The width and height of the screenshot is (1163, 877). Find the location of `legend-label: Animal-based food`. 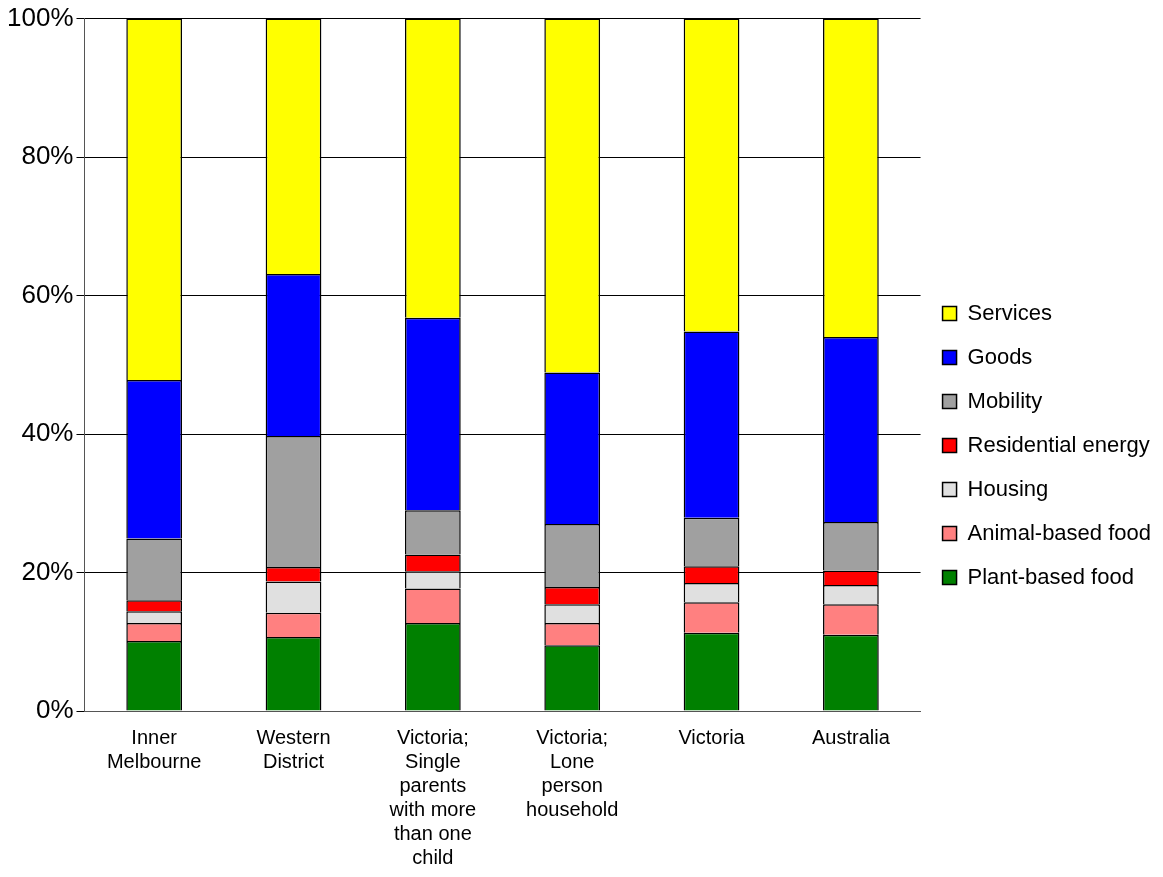

legend-label: Animal-based food is located at coordinates (1059, 532).